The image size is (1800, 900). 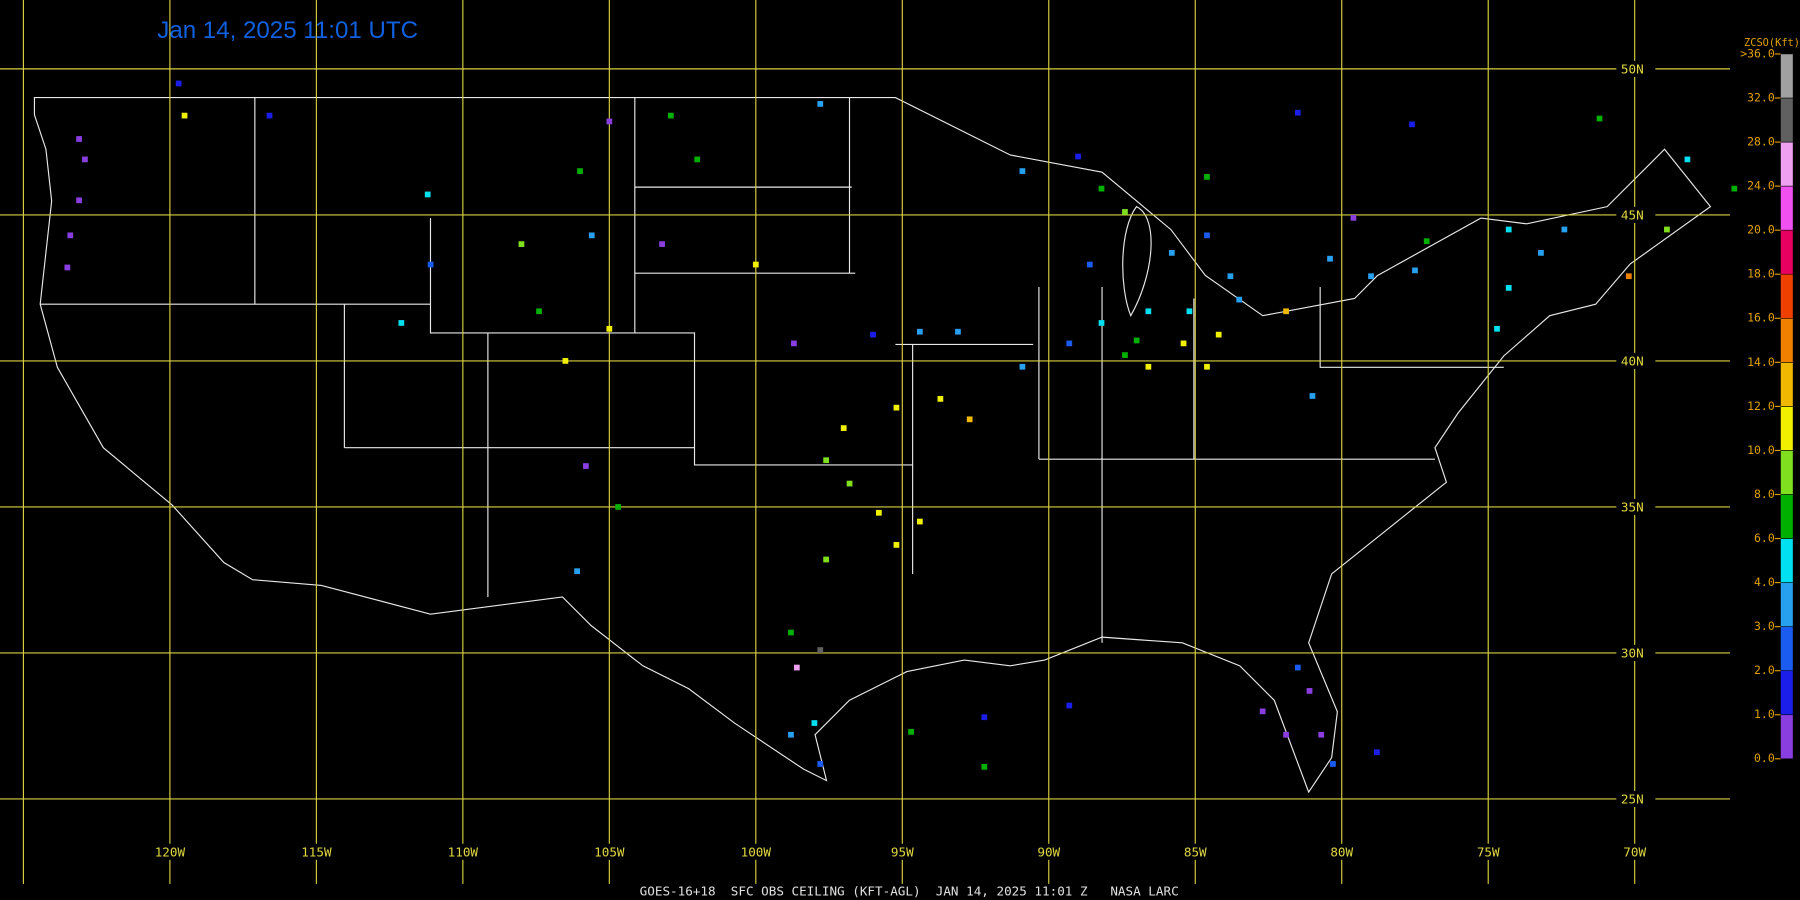 I want to click on lon-label: 75W, so click(x=1488, y=851).